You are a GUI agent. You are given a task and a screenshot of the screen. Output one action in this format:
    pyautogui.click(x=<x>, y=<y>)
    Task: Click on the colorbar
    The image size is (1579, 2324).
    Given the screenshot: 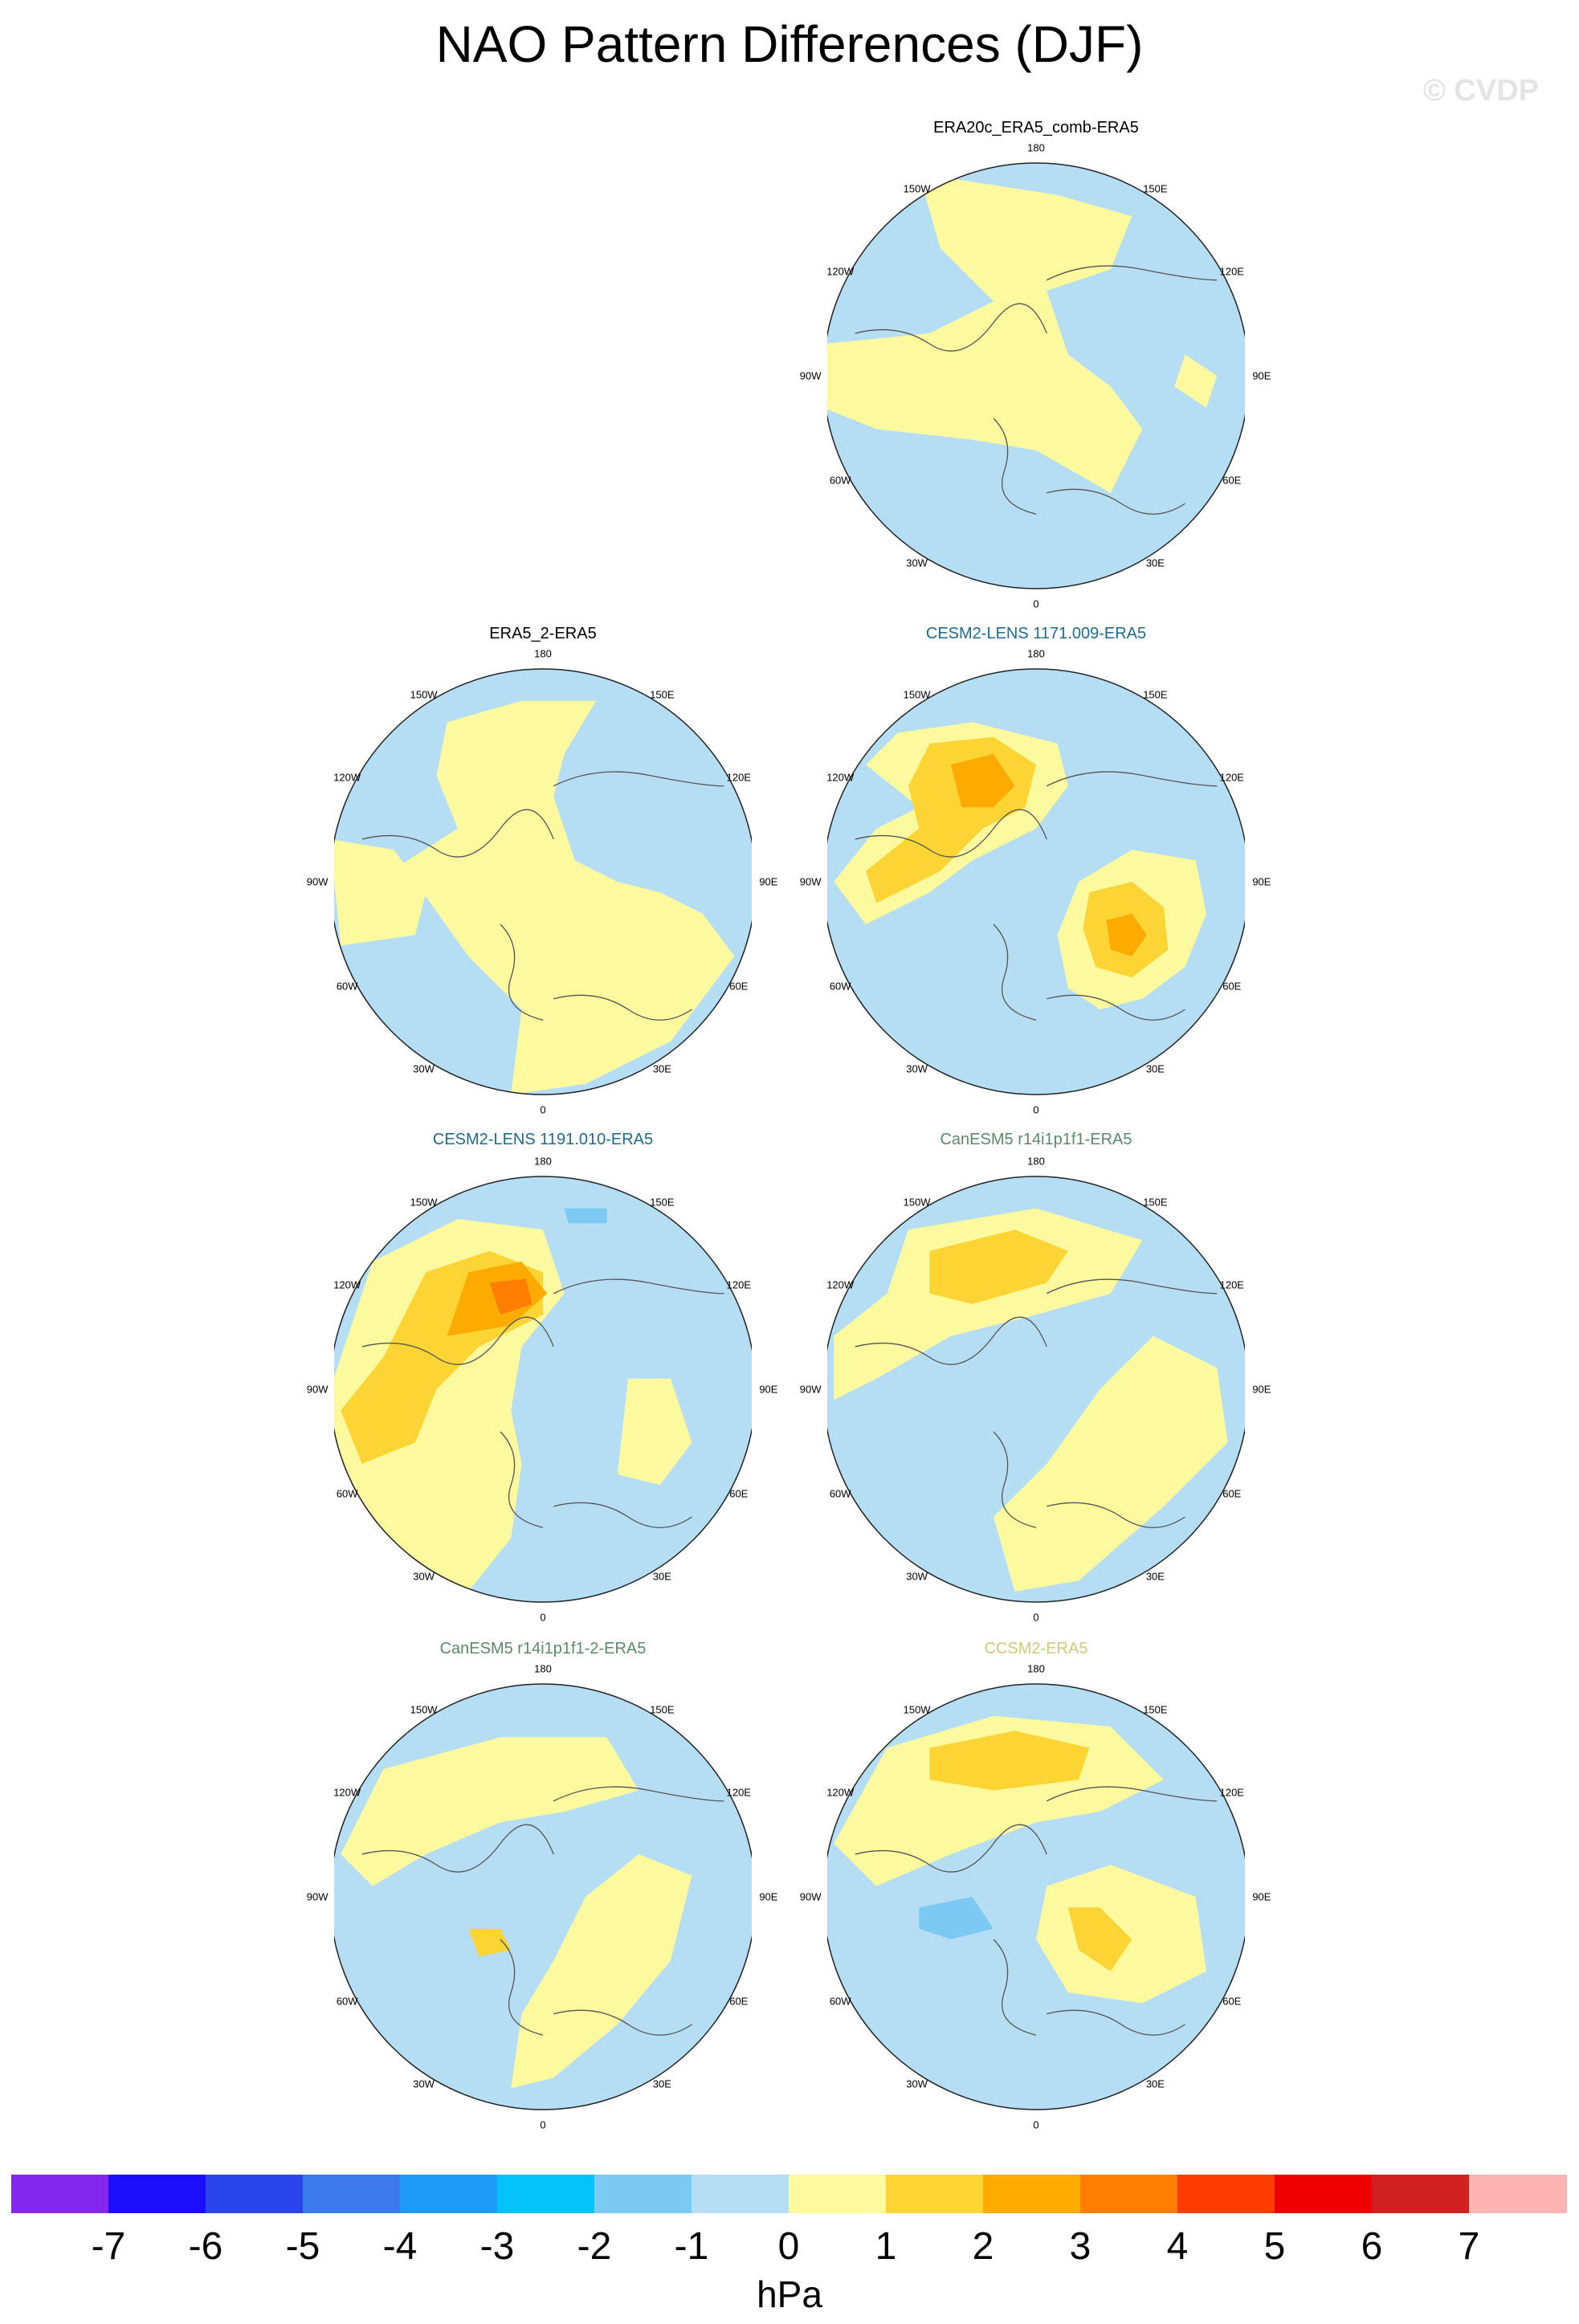 What is the action you would take?
    pyautogui.click(x=789, y=2194)
    